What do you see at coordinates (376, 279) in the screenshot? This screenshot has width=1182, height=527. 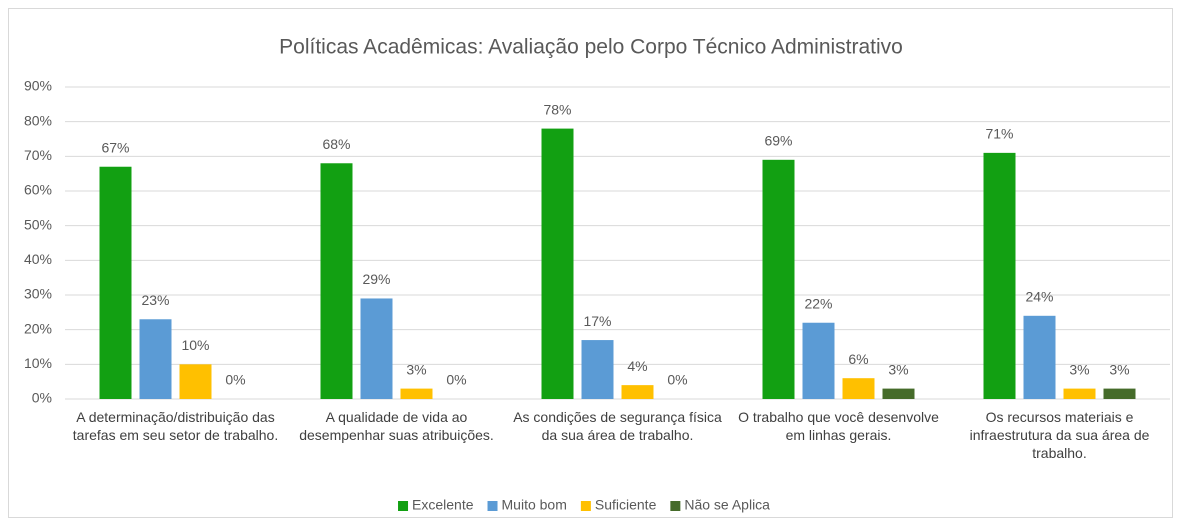 I see `data-label: 29%` at bounding box center [376, 279].